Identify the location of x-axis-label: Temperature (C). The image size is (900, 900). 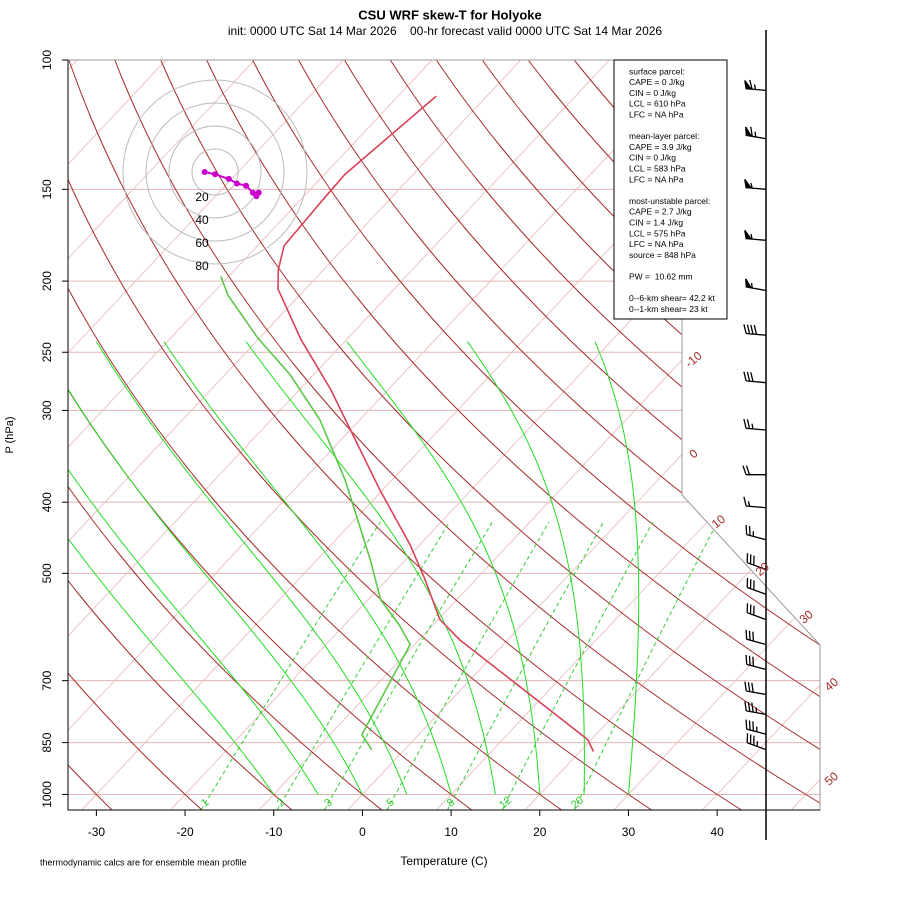
(443, 861).